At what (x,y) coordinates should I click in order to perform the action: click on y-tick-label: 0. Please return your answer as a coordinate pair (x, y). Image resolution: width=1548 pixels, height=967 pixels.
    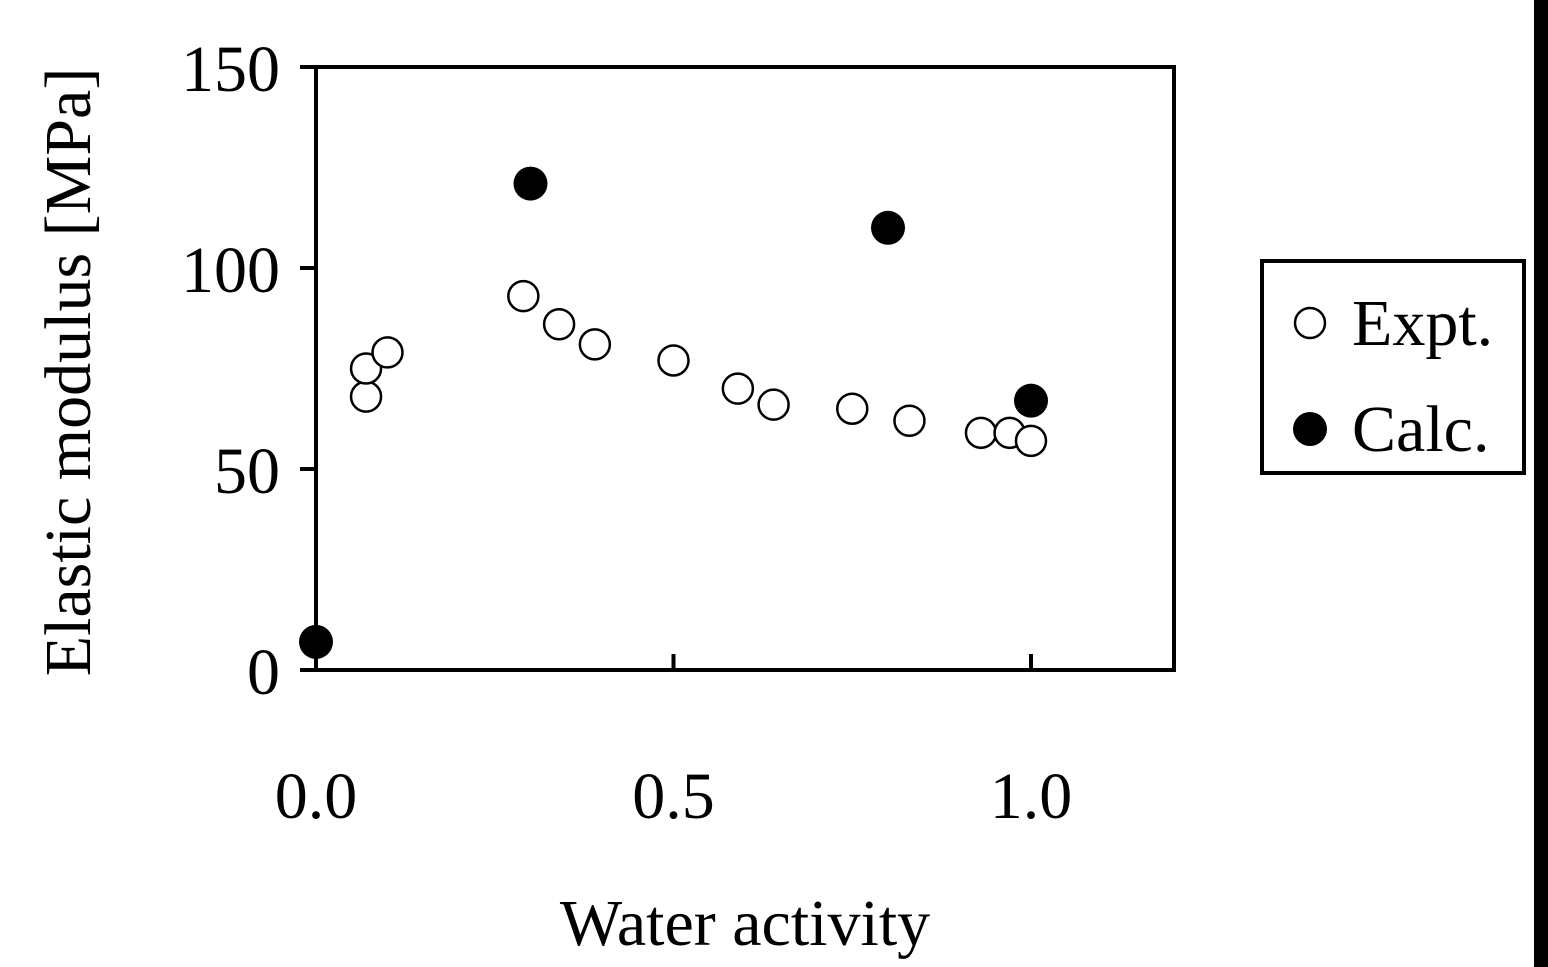
    Looking at the image, I should click on (263, 672).